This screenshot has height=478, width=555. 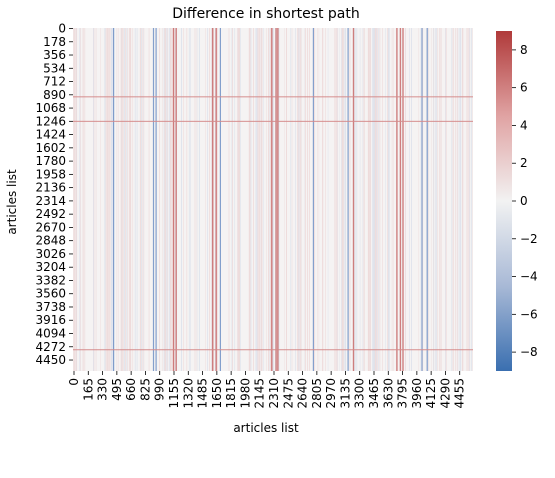 I want to click on x-tick-label: 1815, so click(x=231, y=393).